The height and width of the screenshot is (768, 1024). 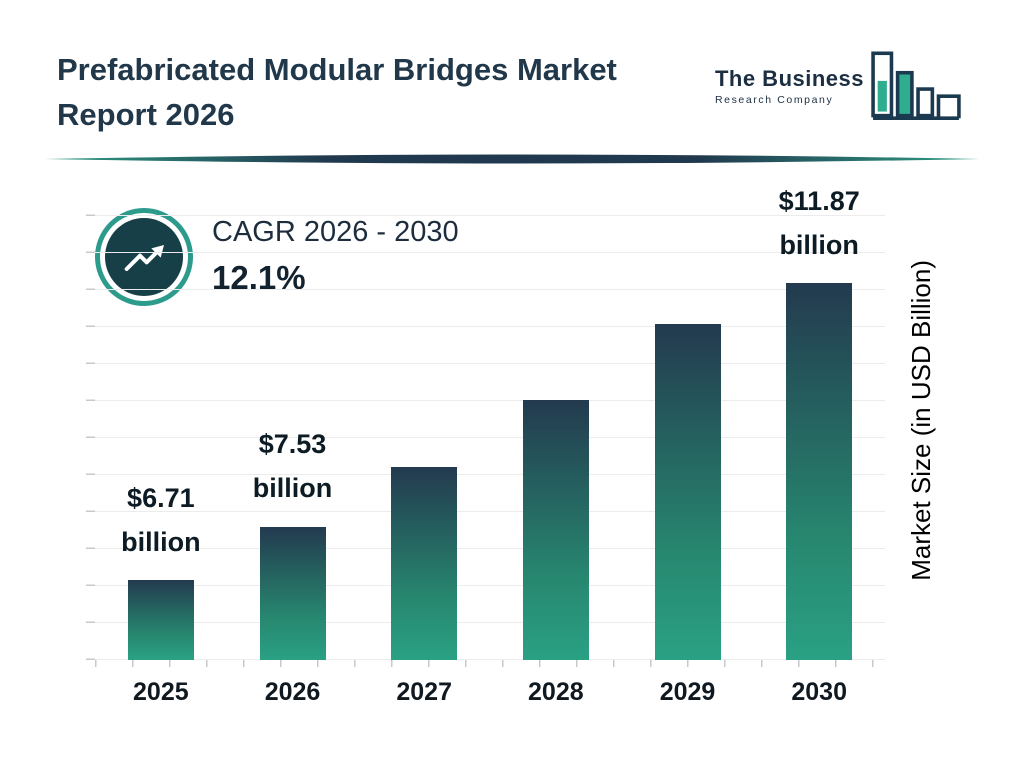 I want to click on x-tick-label-2029: 2029, so click(x=687, y=692).